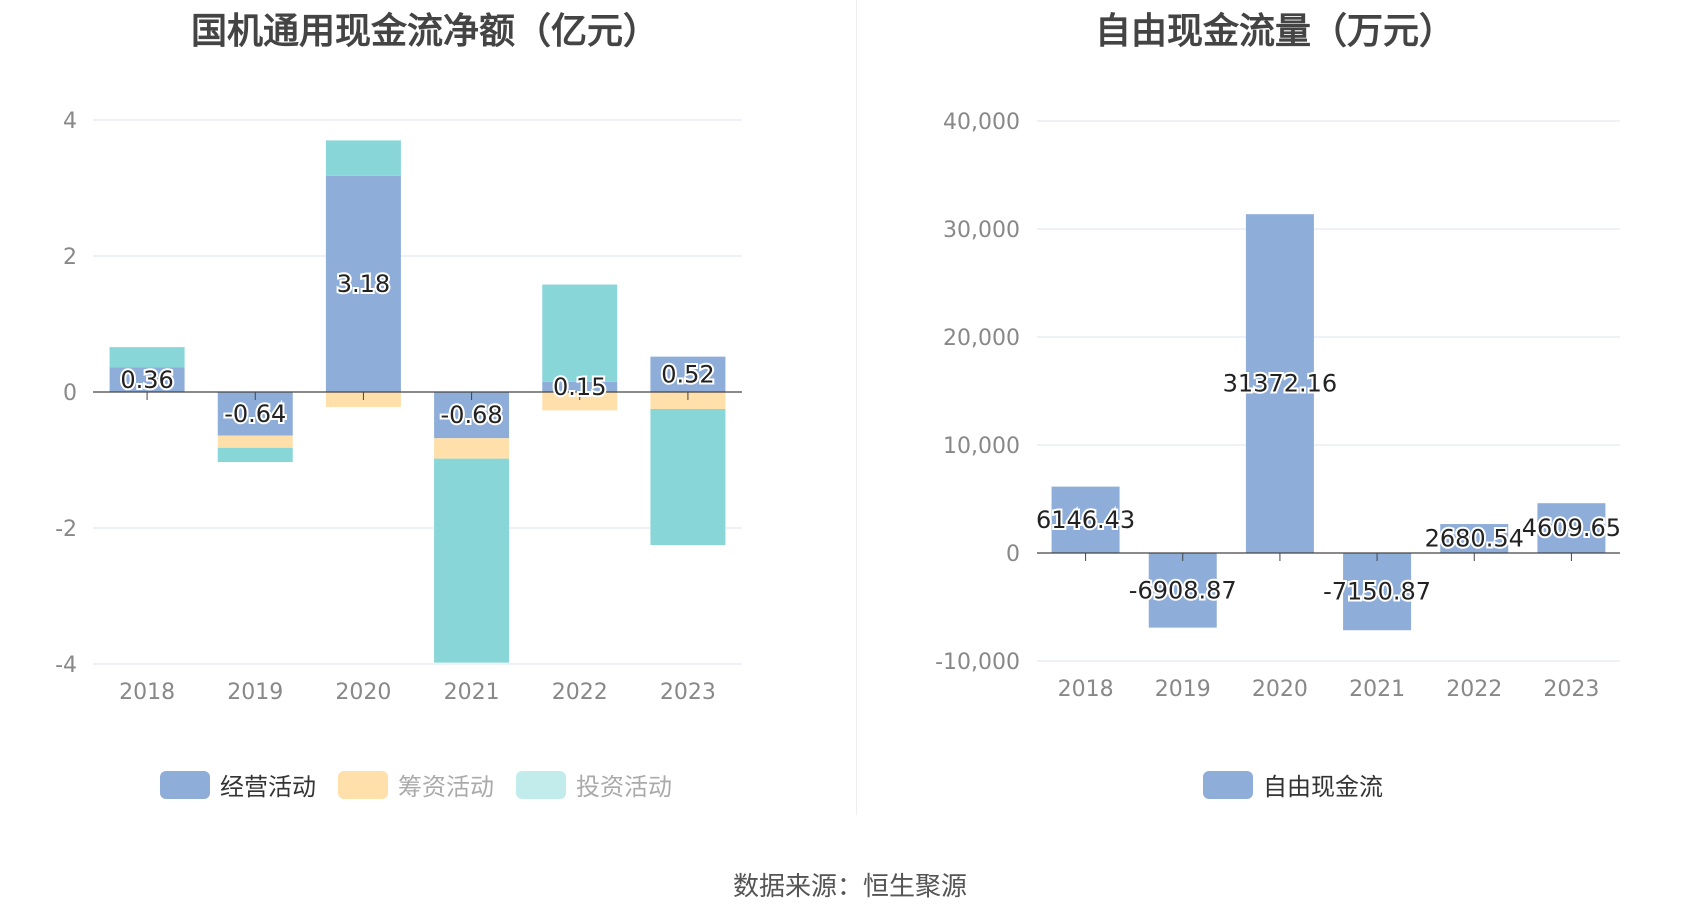 The image size is (1700, 918). Describe the element at coordinates (66, 665) in the screenshot. I see `y-tick-label: -4` at that location.